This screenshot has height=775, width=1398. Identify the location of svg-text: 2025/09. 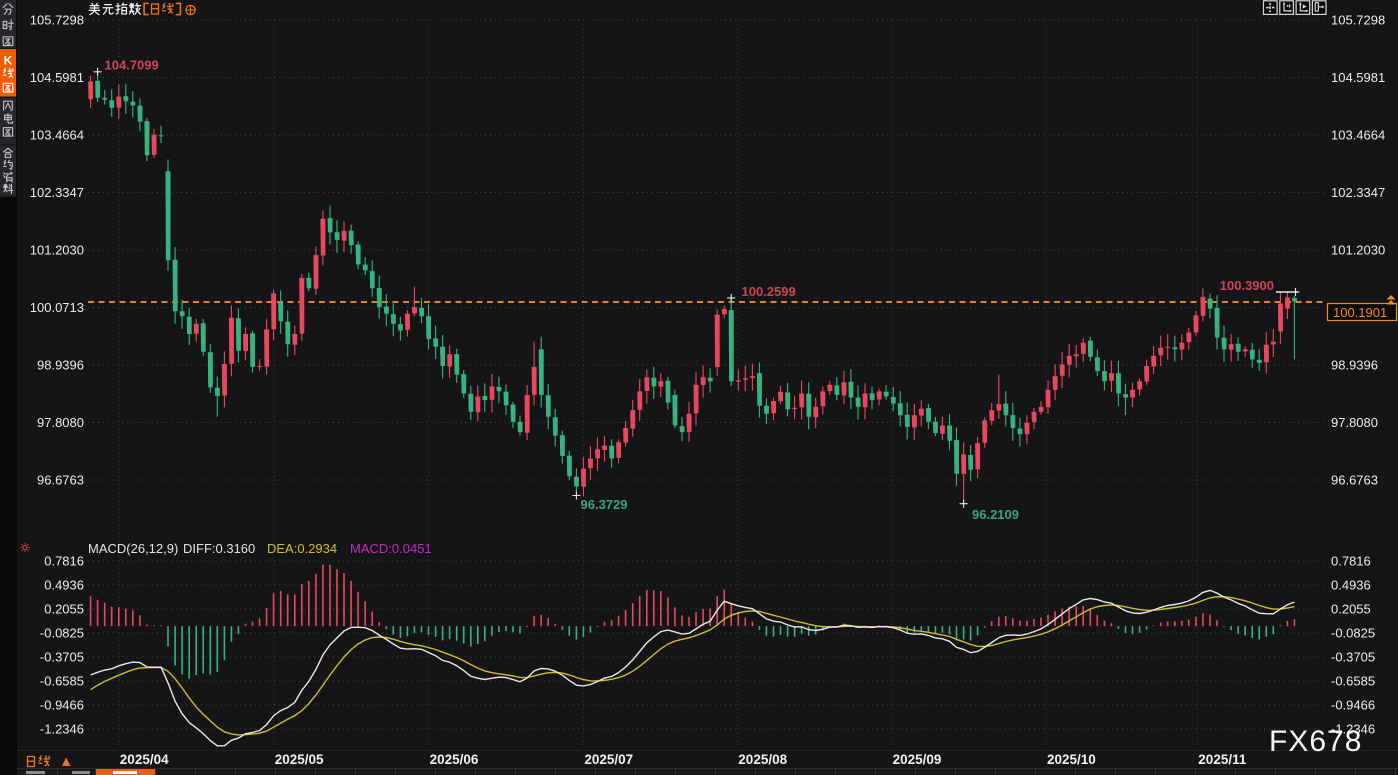
(917, 759).